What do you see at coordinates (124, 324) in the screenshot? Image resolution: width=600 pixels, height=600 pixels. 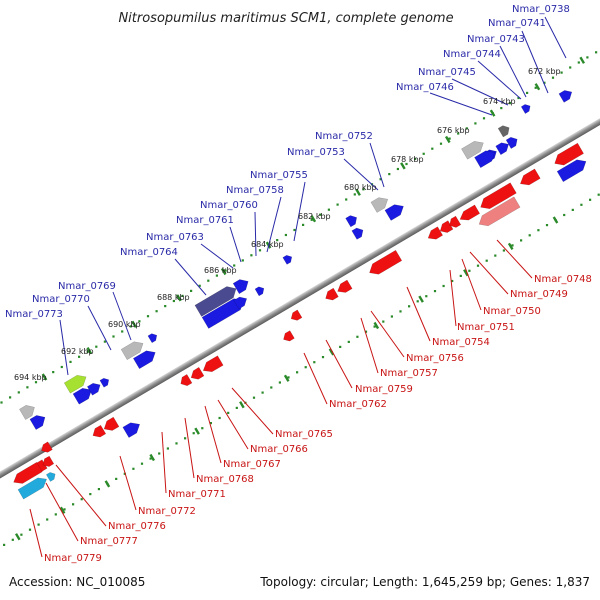 I see `tick-label: 690 kbp` at bounding box center [124, 324].